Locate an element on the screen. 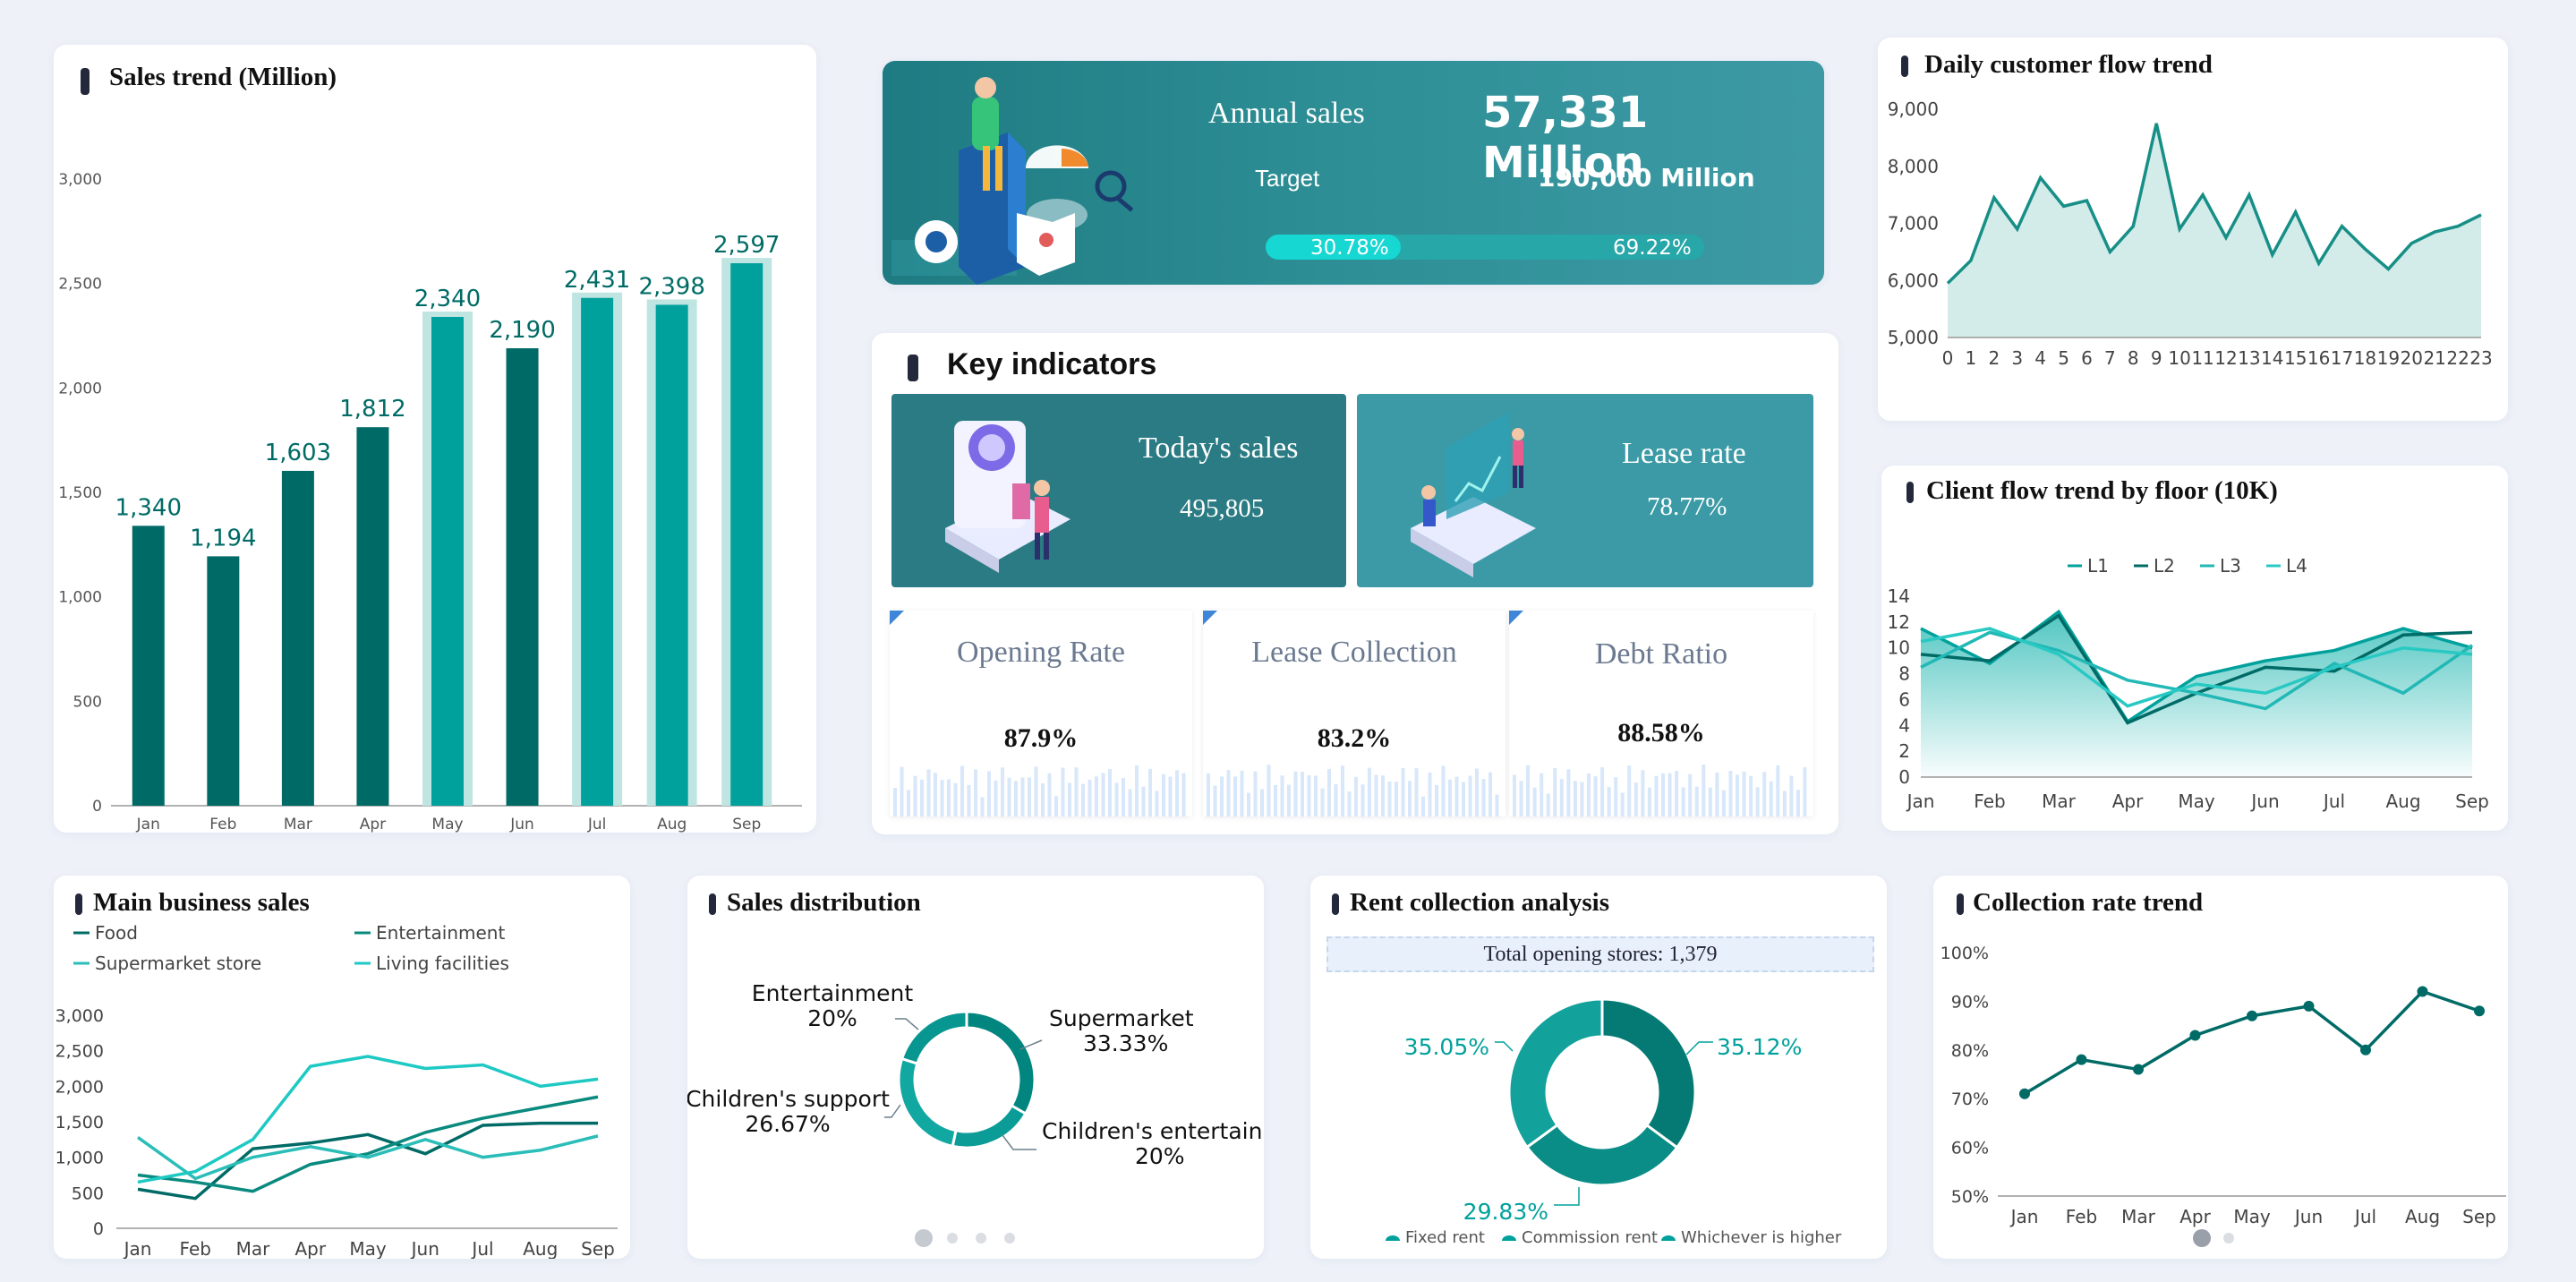 This screenshot has height=1282, width=2576. card-title: Daily customer flow trend is located at coordinates (2068, 65).